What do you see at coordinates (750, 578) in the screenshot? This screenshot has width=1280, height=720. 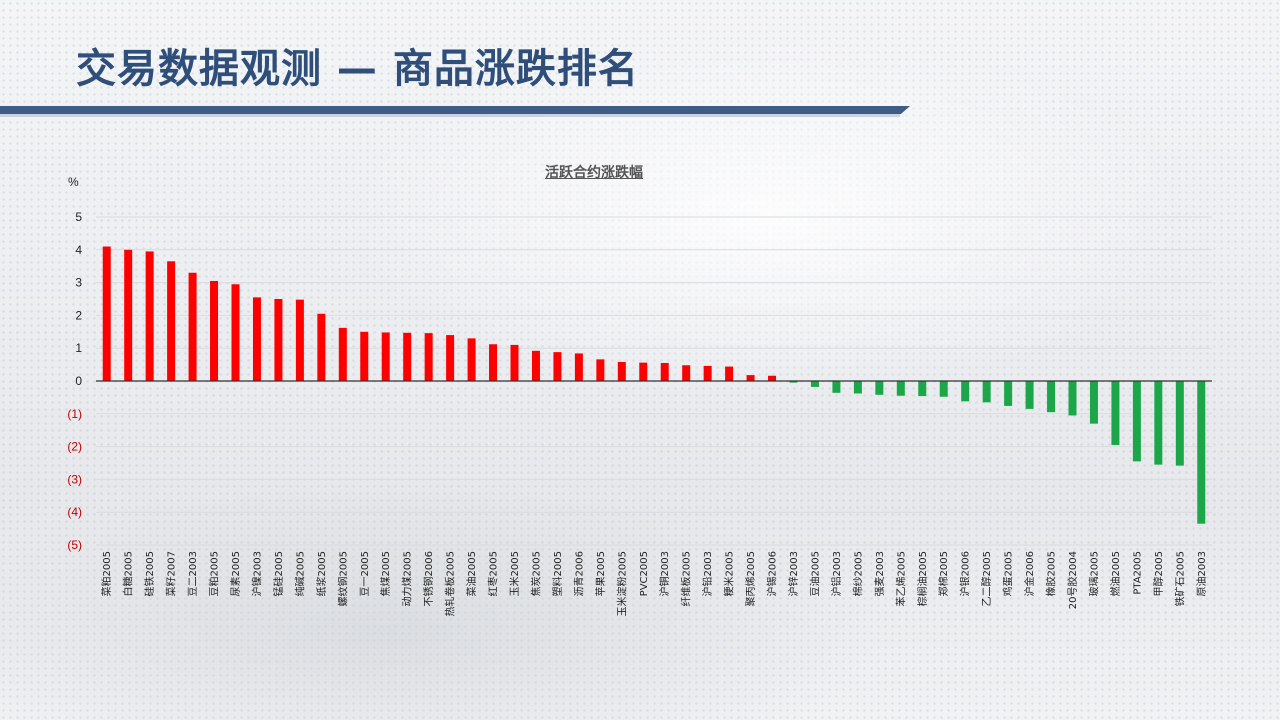 I see `category-label: 聚丙烯2005` at bounding box center [750, 578].